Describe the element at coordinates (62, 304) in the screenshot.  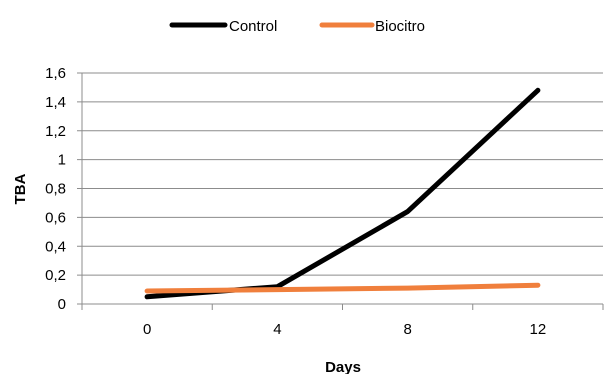
I see `y-tick-label: 0` at that location.